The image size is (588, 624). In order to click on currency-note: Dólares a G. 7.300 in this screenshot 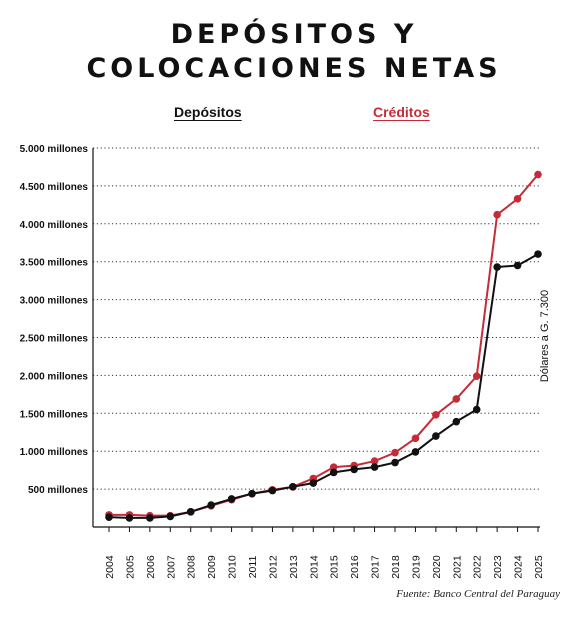, I will do `click(545, 336)`.